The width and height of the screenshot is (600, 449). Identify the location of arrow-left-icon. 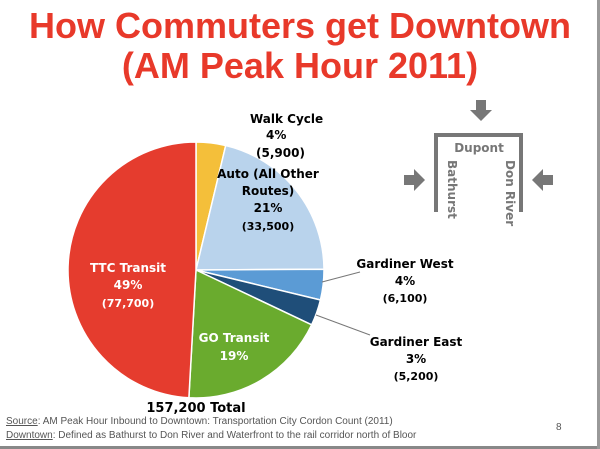
(542, 180).